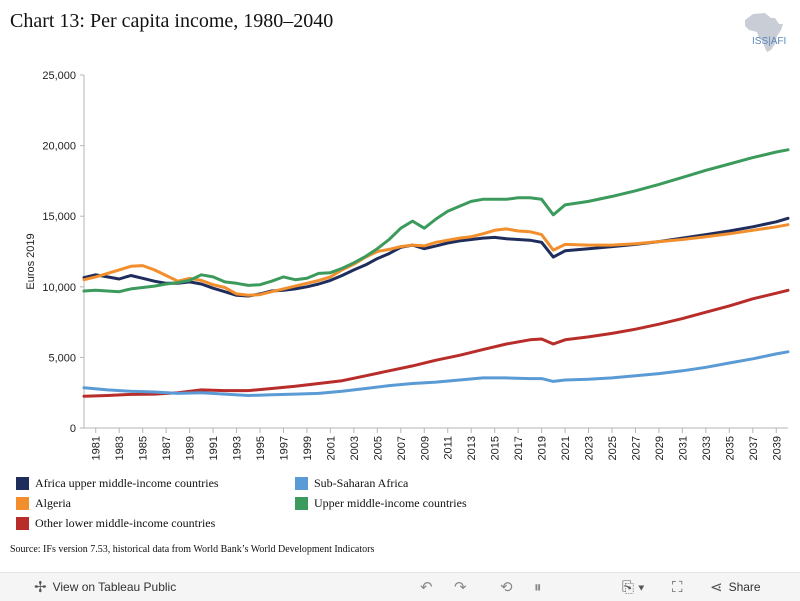 The height and width of the screenshot is (601, 800). What do you see at coordinates (543, 448) in the screenshot?
I see `x-tick-label: 2019` at bounding box center [543, 448].